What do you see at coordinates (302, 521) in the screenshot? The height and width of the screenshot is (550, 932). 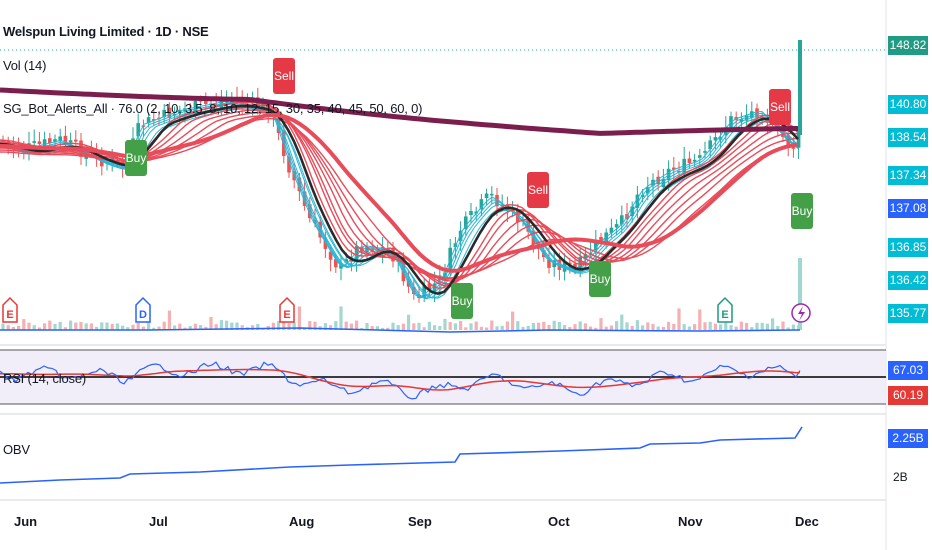 I see `x-tick-aug: Aug` at bounding box center [302, 521].